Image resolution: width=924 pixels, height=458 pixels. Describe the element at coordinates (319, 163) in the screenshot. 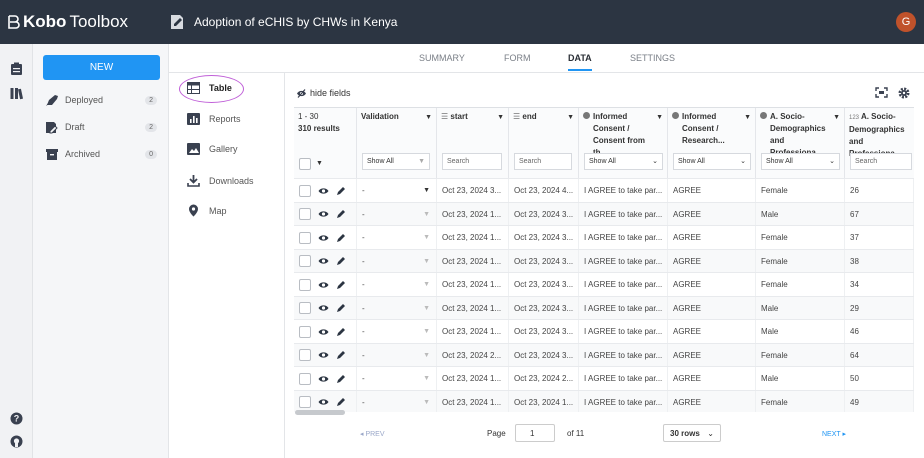

I see `caret-down-icon: ▼` at that location.